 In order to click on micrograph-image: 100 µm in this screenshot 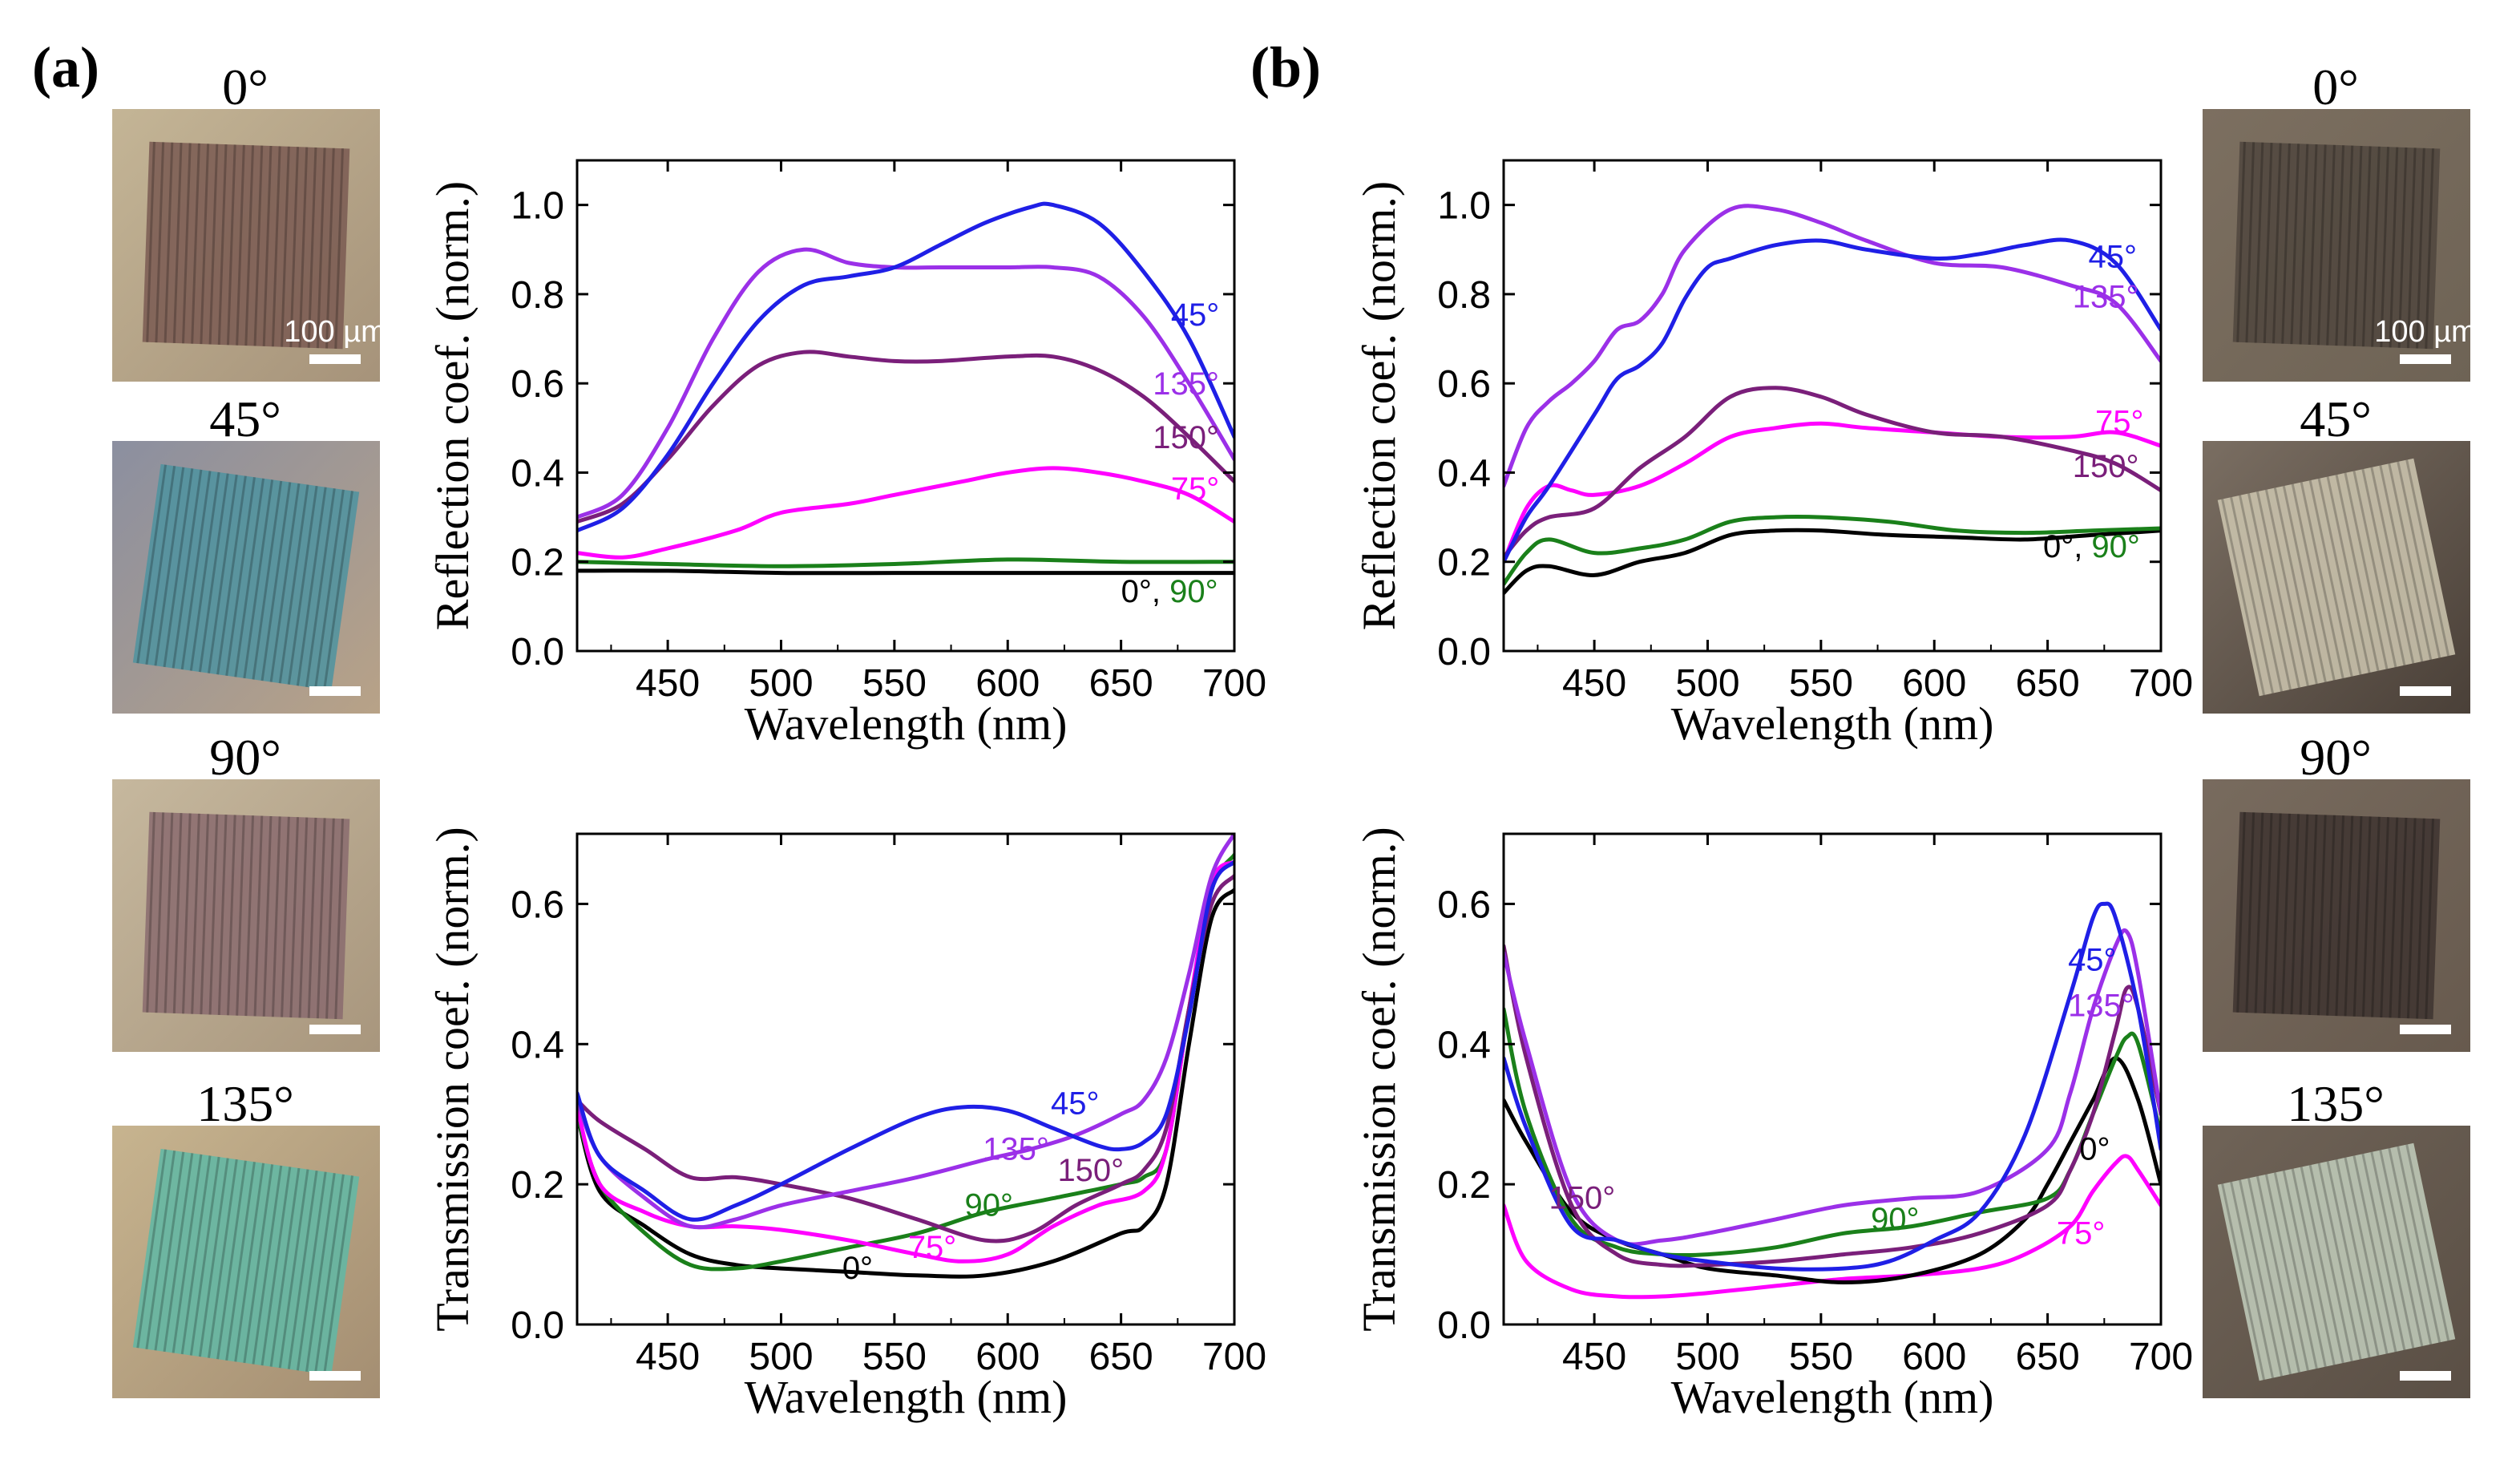, I will do `click(2340, 245)`.